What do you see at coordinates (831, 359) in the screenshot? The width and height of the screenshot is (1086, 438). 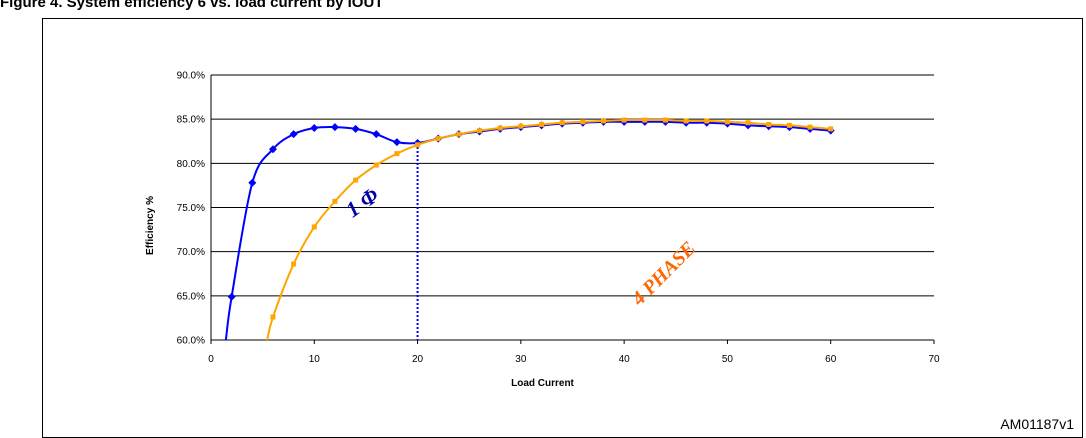 I see `x-tick-label: 60` at bounding box center [831, 359].